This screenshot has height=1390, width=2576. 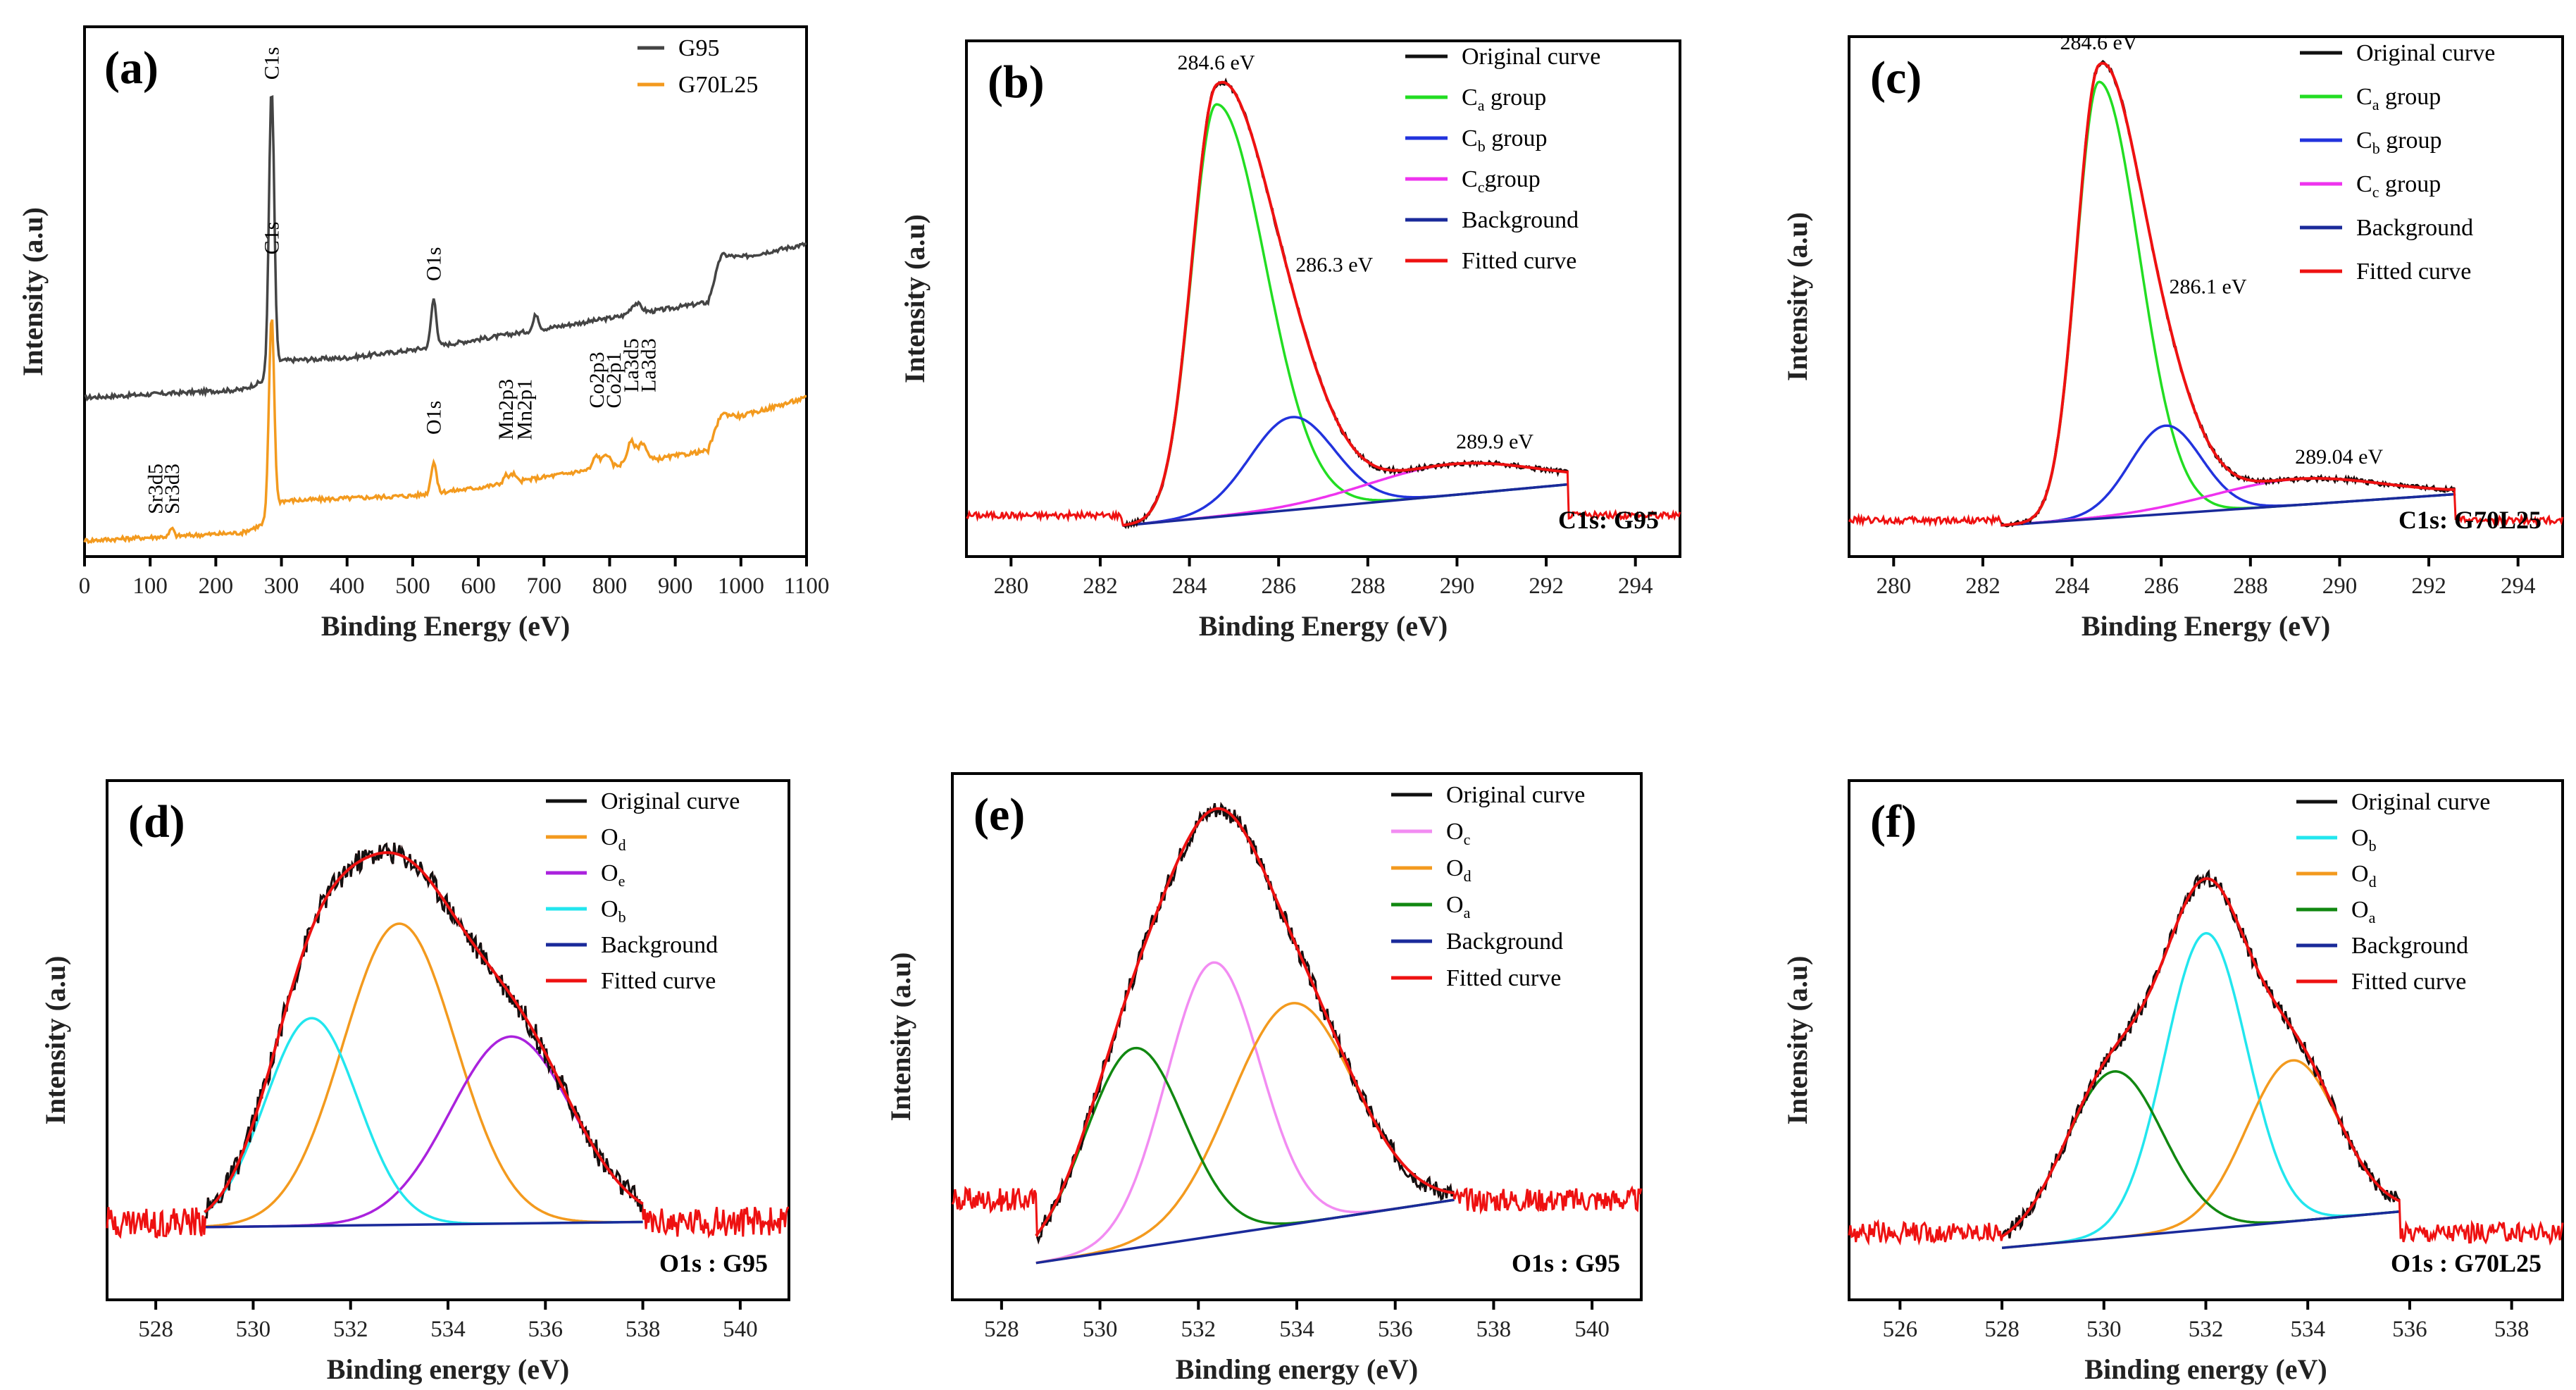 I want to click on legend-entry: Ob, so click(x=613, y=911).